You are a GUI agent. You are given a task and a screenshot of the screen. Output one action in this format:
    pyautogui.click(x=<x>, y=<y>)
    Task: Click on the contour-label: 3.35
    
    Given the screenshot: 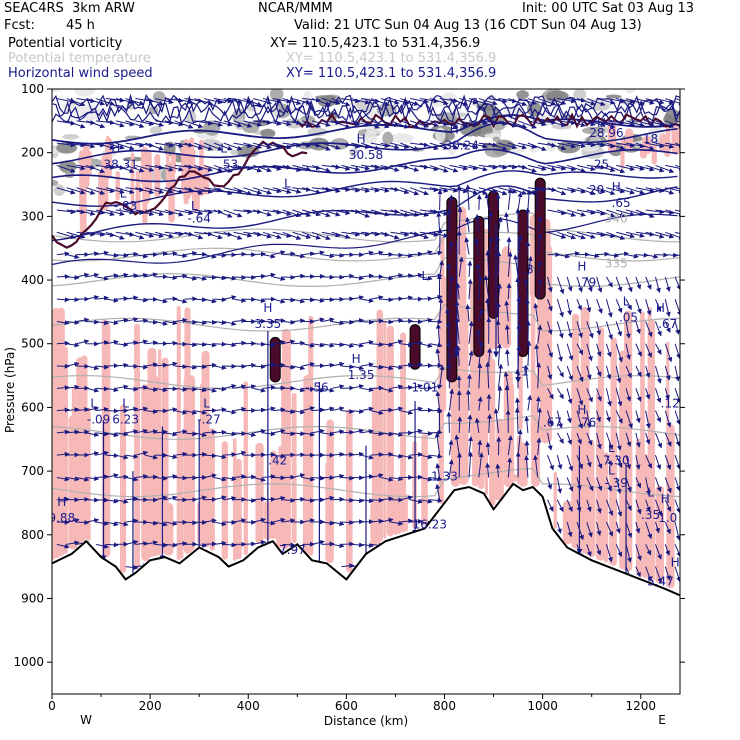 What is the action you would take?
    pyautogui.click(x=268, y=324)
    